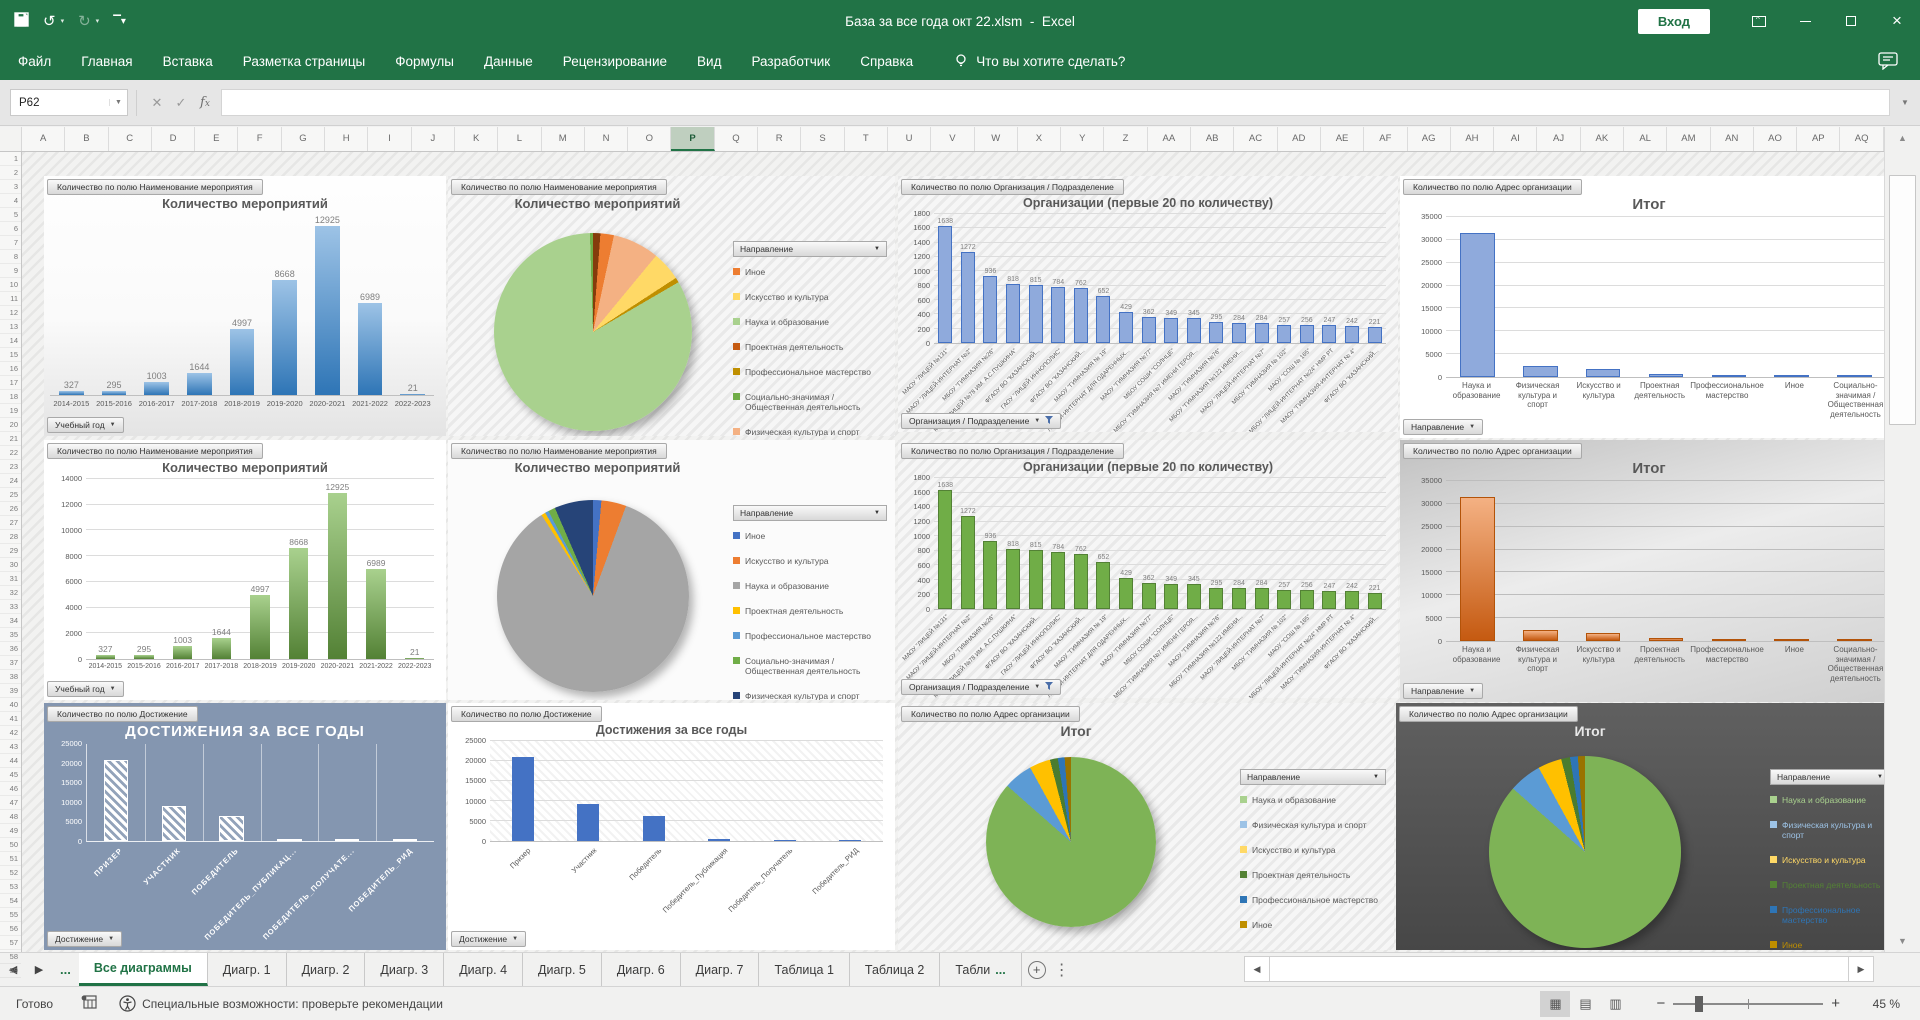 The image size is (1920, 1020). What do you see at coordinates (122, 714) in the screenshot?
I see `pivot-field-button: Количество по полю Достижение` at bounding box center [122, 714].